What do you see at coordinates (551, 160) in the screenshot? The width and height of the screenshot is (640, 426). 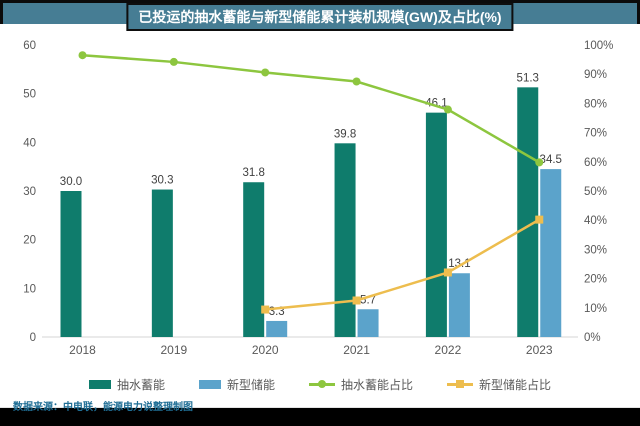 I see `svg-text: 34.5` at bounding box center [551, 160].